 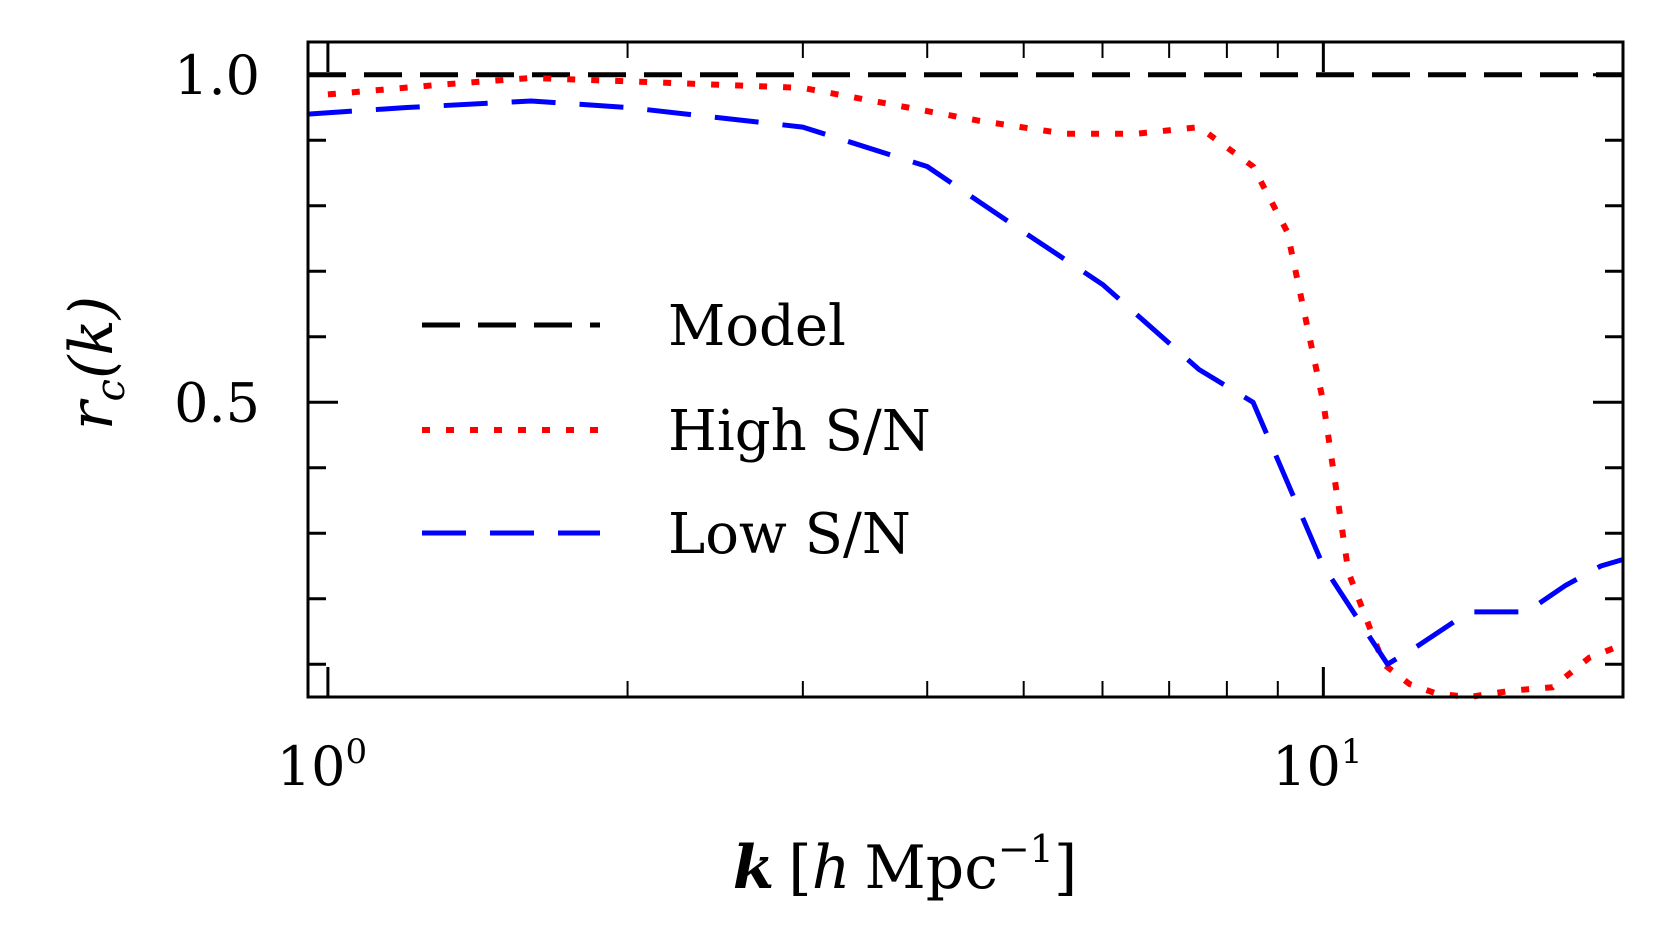 What do you see at coordinates (757, 326) in the screenshot?
I see `legend-label-model: Model` at bounding box center [757, 326].